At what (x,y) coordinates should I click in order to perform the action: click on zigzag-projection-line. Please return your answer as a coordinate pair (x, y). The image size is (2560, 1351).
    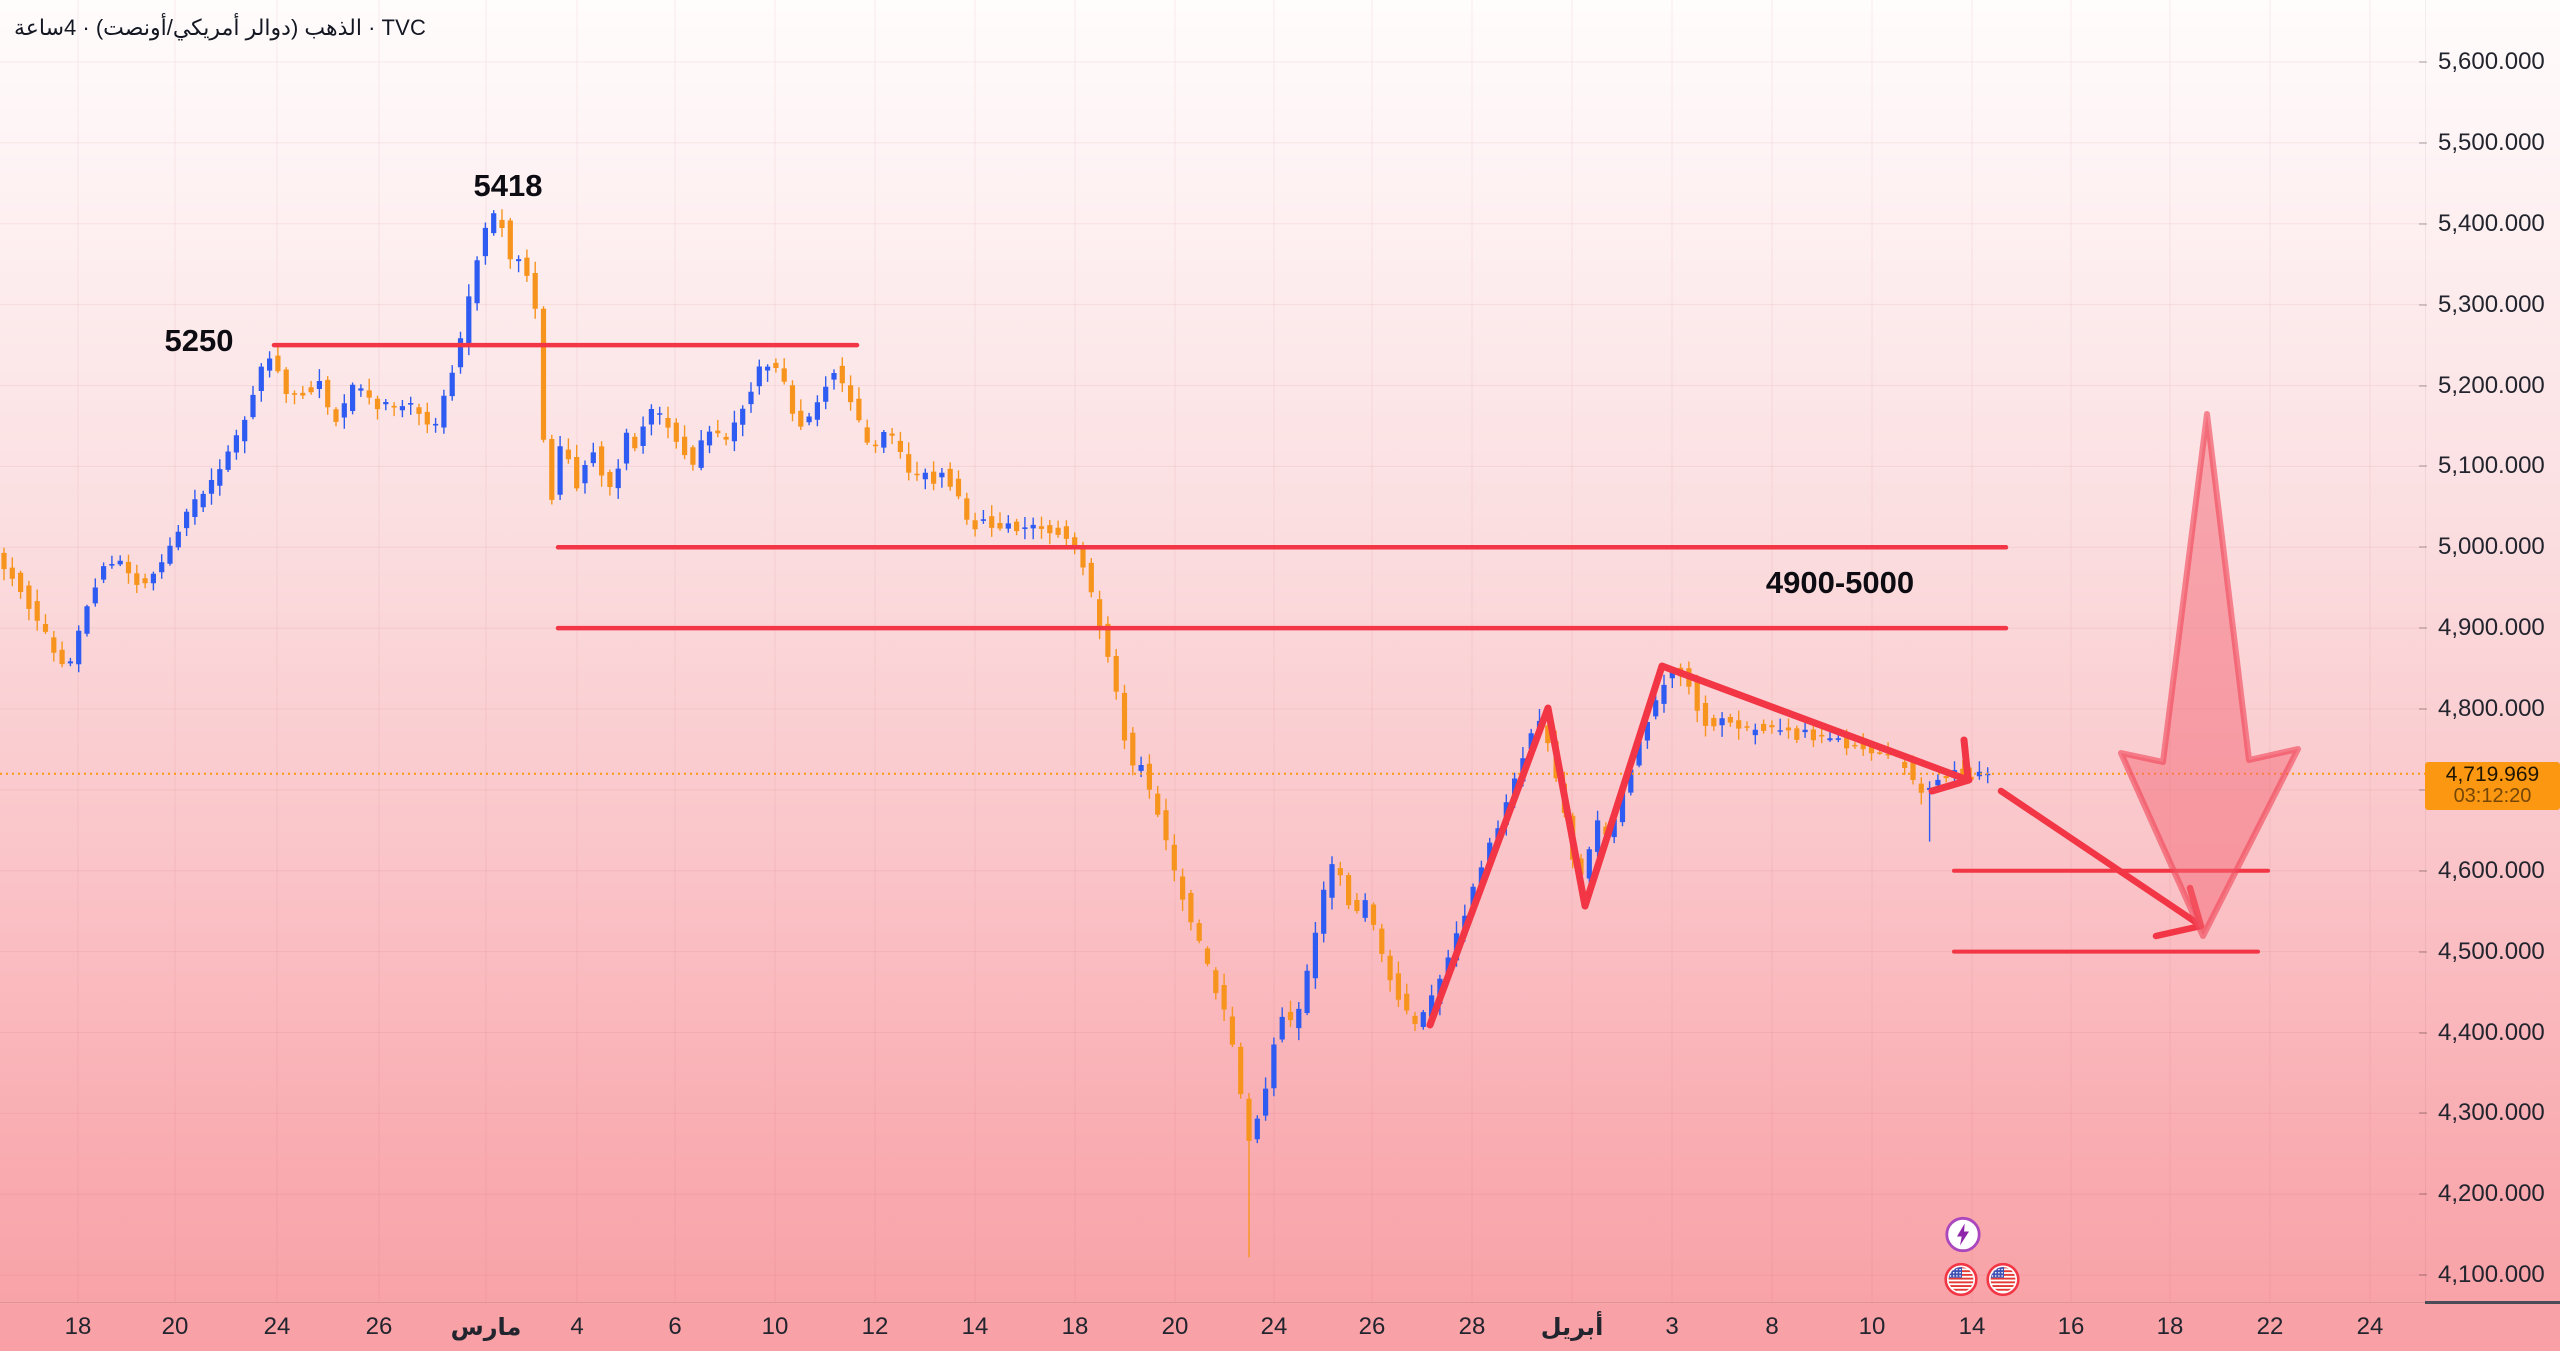
    Looking at the image, I should click on (1699, 845).